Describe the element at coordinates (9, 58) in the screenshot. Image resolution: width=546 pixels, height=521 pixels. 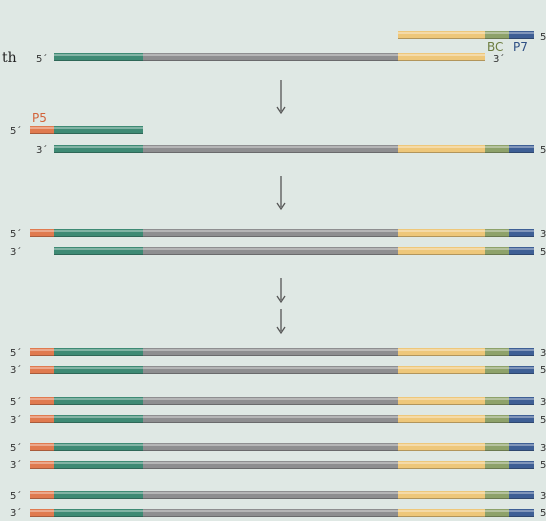
I see `partial-word-text: th` at that location.